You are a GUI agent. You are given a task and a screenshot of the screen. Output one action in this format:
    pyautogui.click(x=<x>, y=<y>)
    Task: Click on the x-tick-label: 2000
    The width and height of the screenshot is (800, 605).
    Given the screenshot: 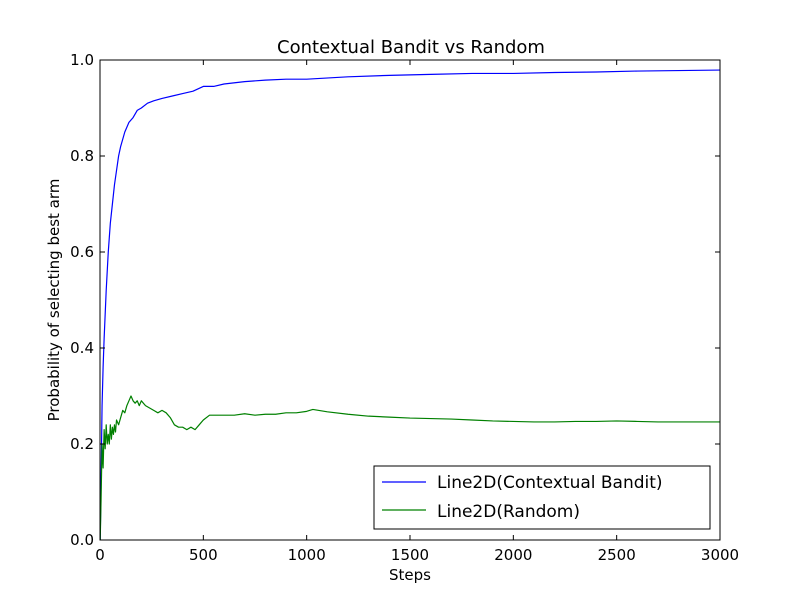 What is the action you would take?
    pyautogui.click(x=513, y=555)
    